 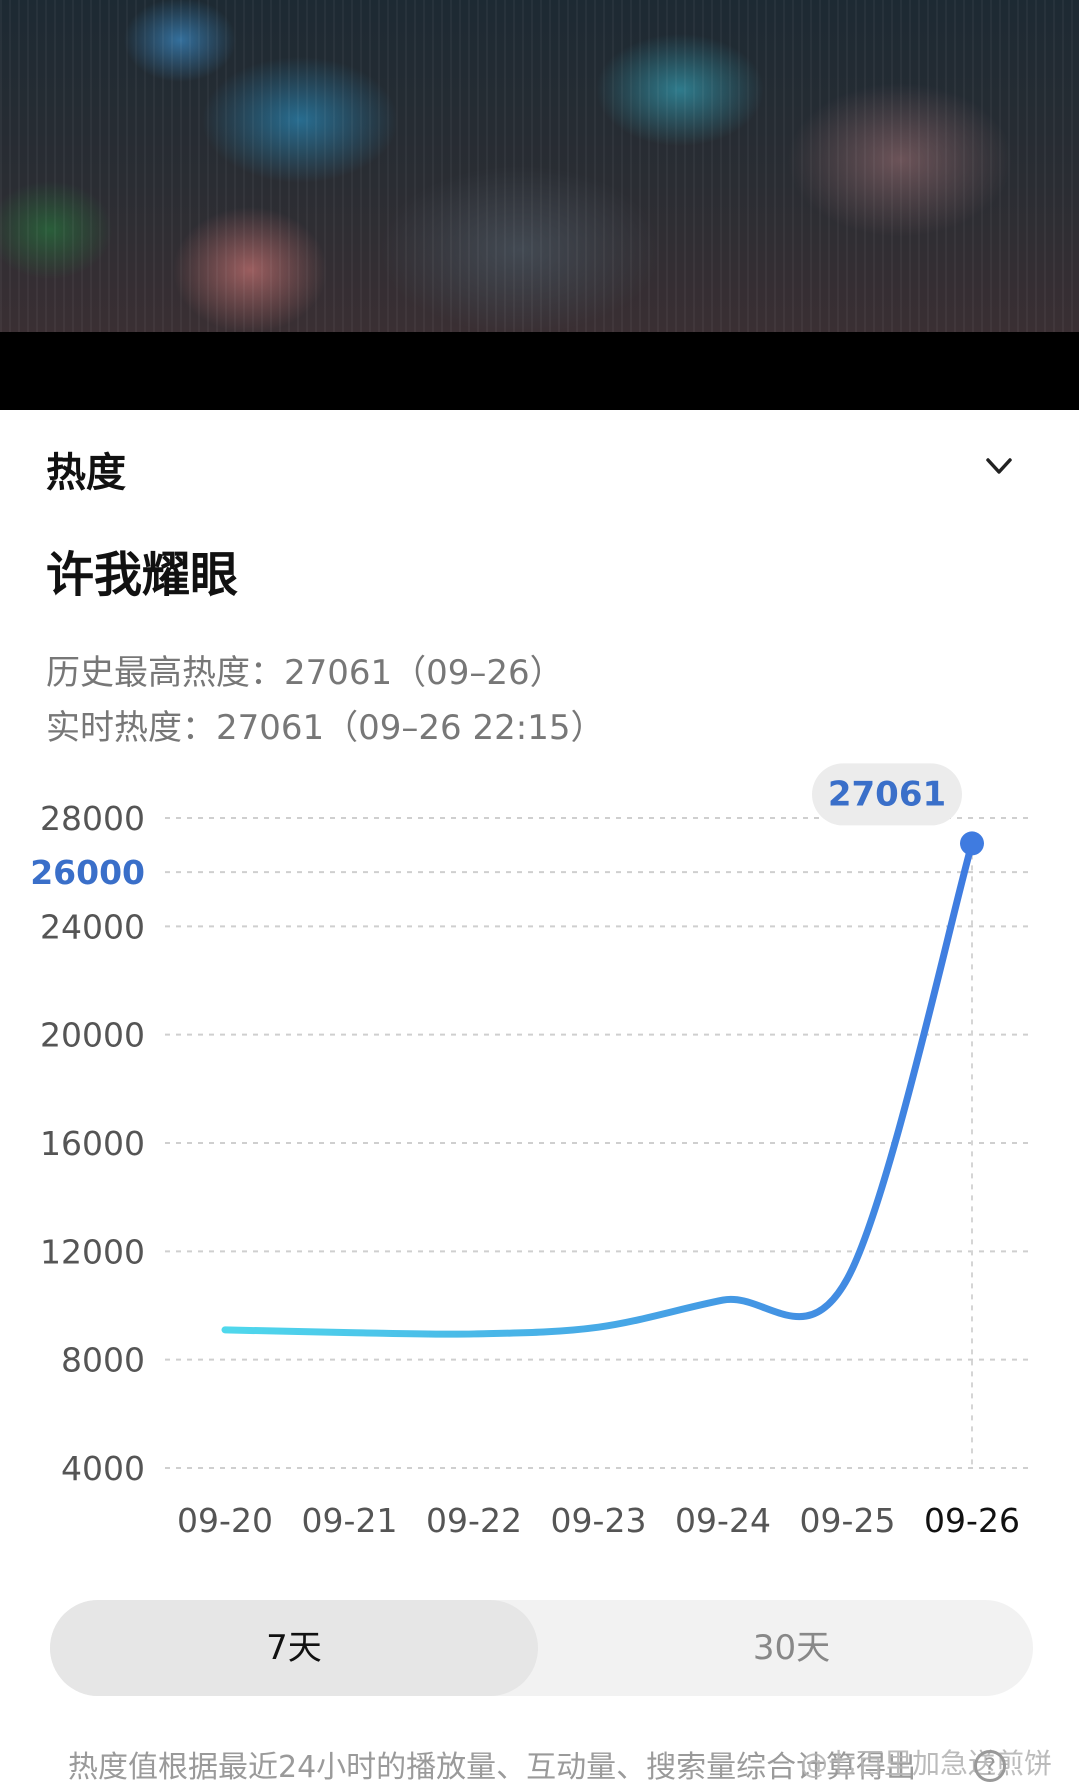 What do you see at coordinates (225, 1520) in the screenshot?
I see `x-tick-label: 09-20` at bounding box center [225, 1520].